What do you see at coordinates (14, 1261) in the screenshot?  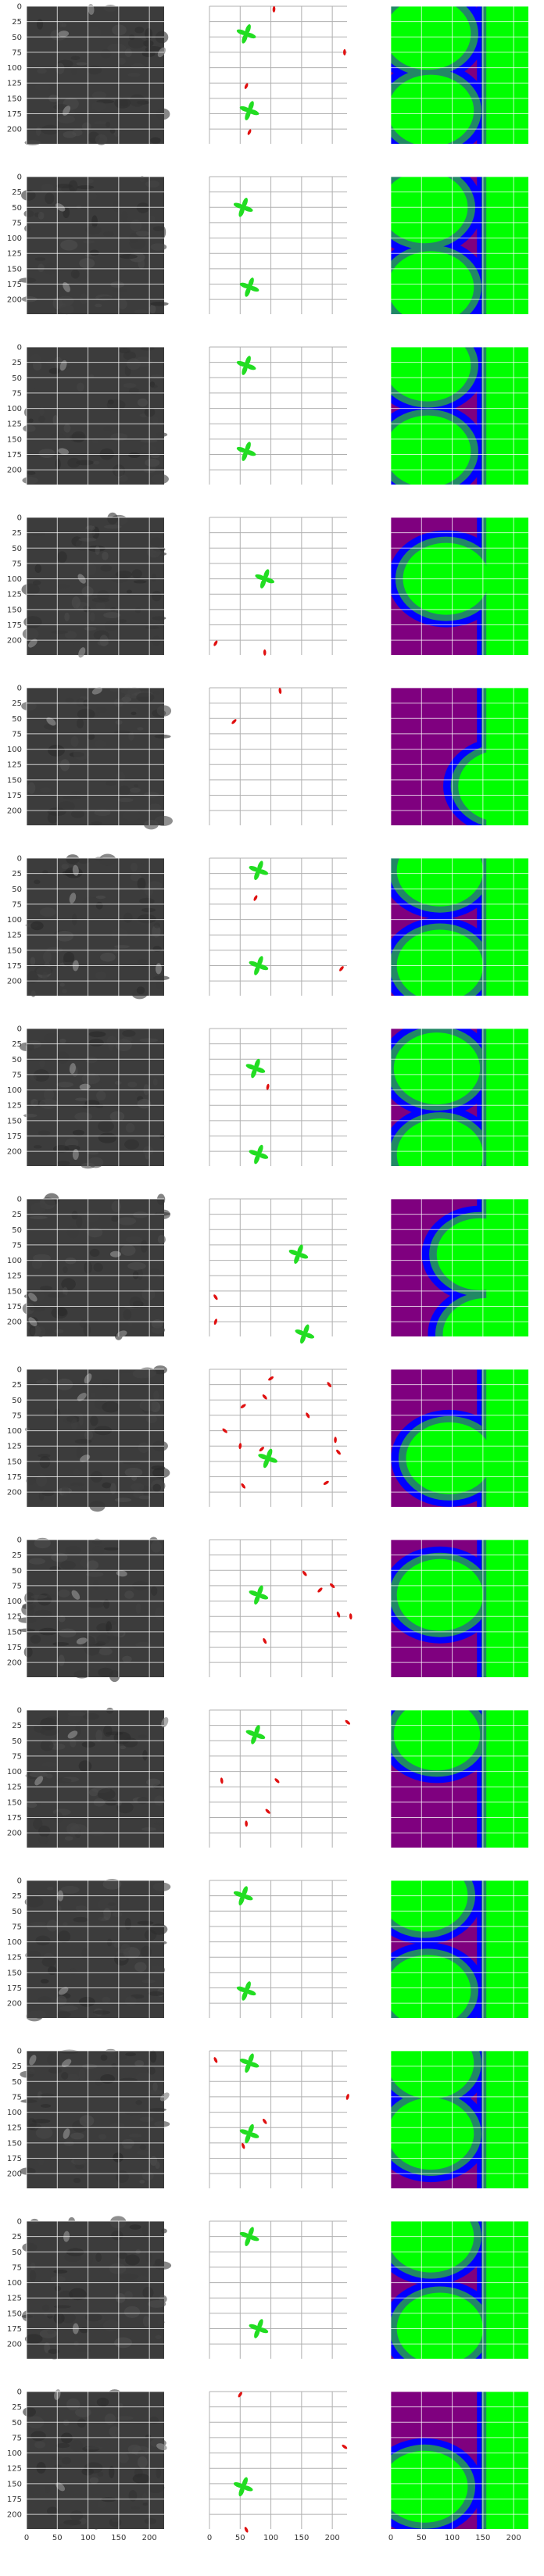 I see `y-tick-label: 100` at bounding box center [14, 1261].